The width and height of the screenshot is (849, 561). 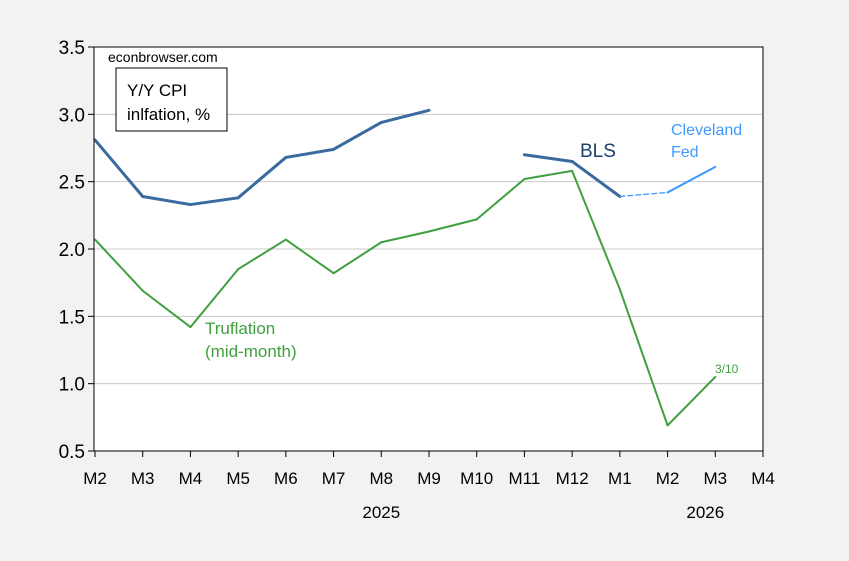 I want to click on series-label: Fed, so click(x=685, y=152).